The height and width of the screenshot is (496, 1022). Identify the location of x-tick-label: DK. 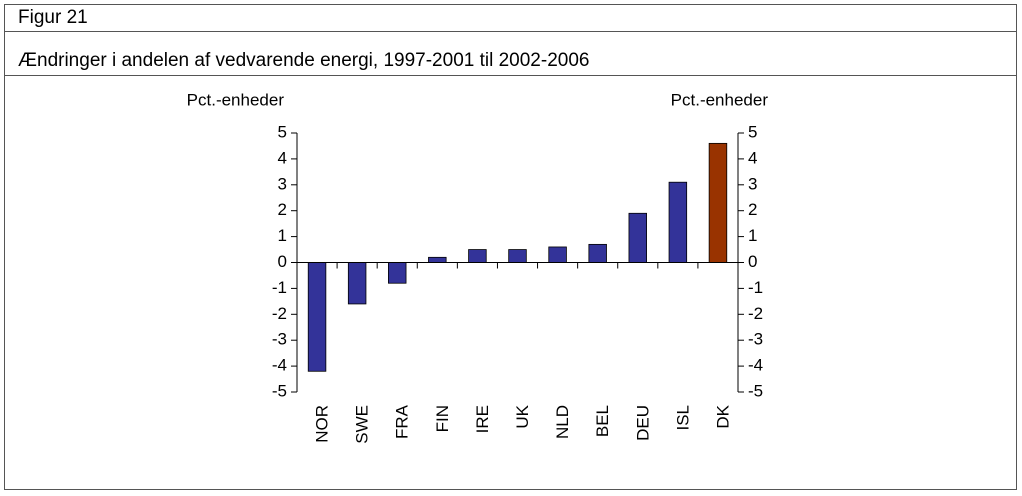
(722, 416).